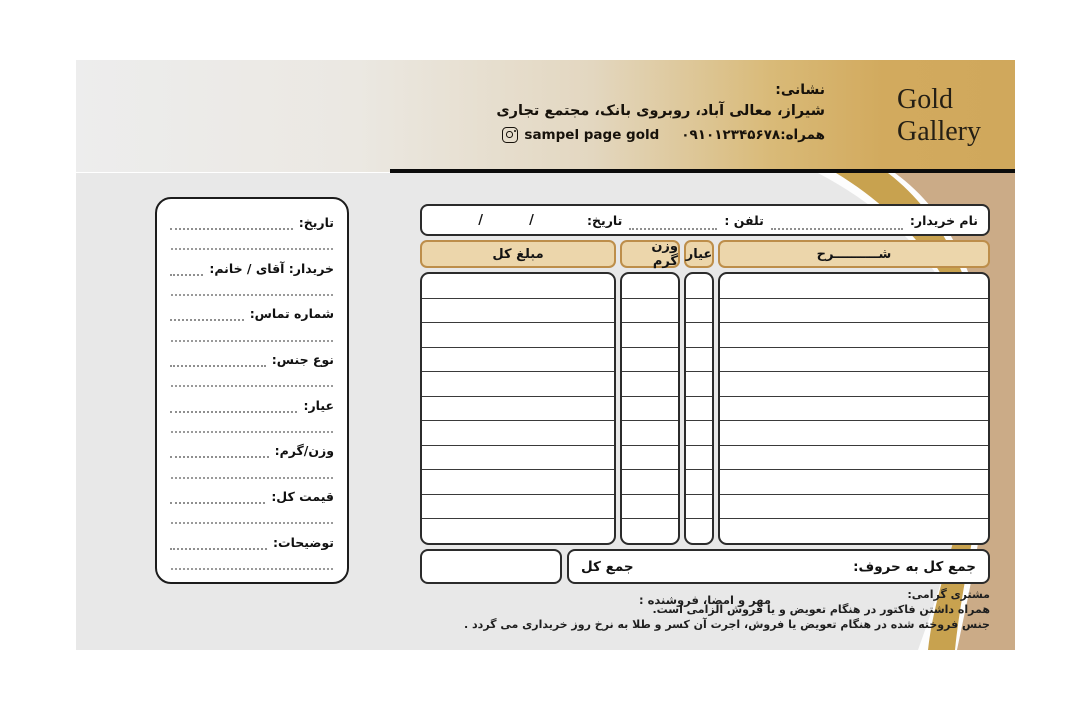  I want to click on date-field: / /, so click(506, 220).